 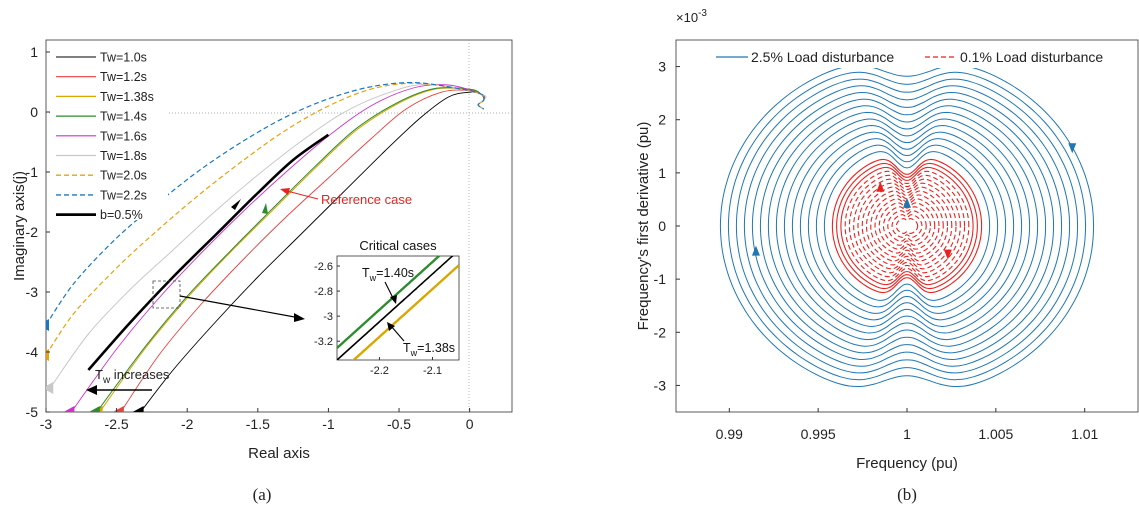 What do you see at coordinates (123, 195) in the screenshot?
I see `a-legend-label: Tw=2.2s` at bounding box center [123, 195].